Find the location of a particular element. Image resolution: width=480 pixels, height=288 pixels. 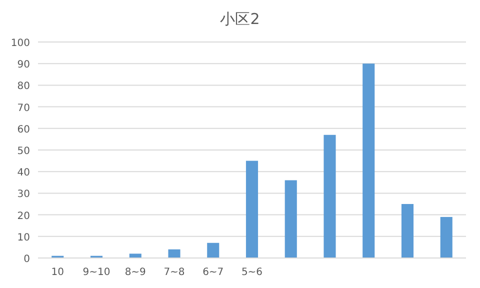

y-tick-label: 50 is located at coordinates (23, 151).